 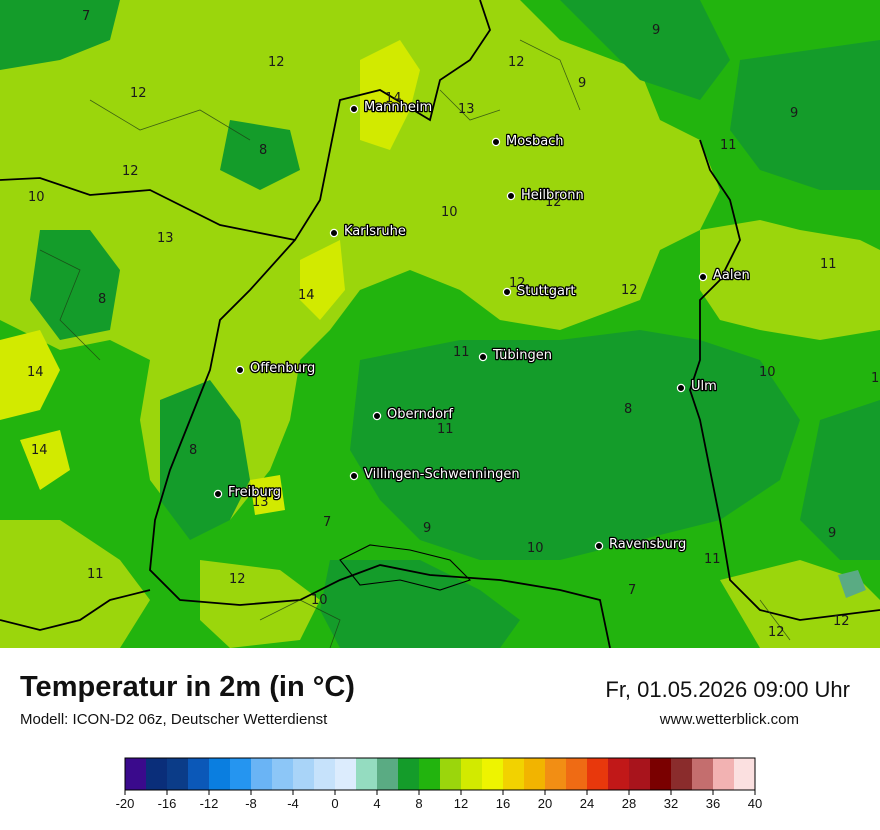 I want to click on legend-tick-label: 12, so click(x=461, y=803).